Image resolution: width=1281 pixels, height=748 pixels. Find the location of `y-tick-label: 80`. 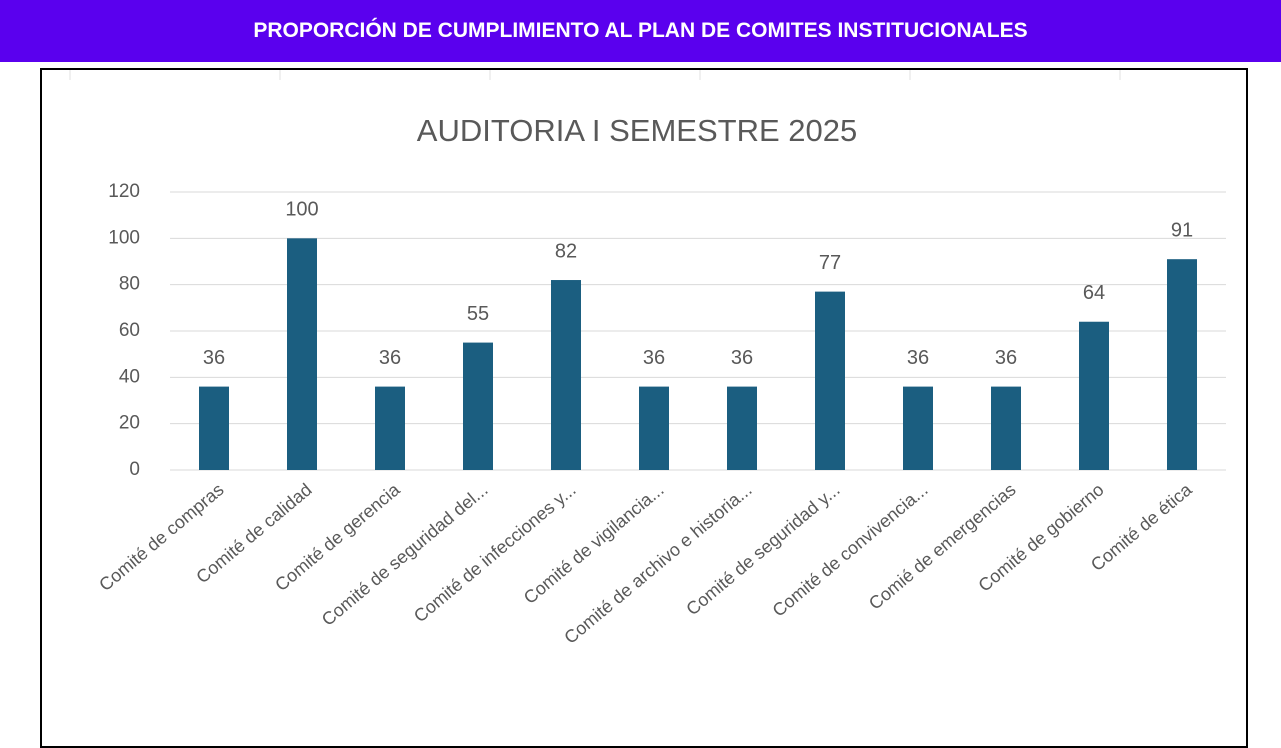

y-tick-label: 80 is located at coordinates (129, 284).